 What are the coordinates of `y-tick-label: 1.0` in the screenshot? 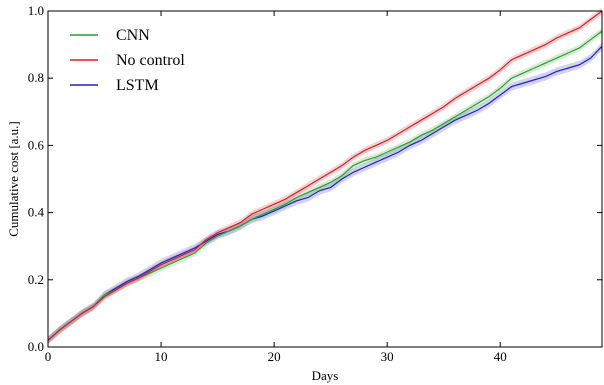 It's located at (36, 10).